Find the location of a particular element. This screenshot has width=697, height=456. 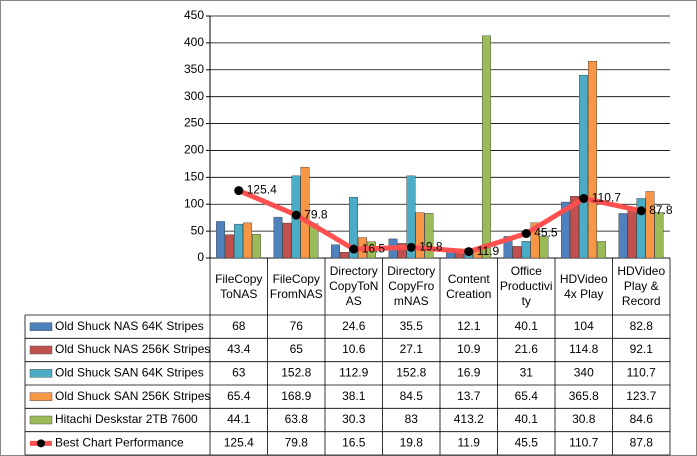

x-tick-label: Content Creation is located at coordinates (469, 286).